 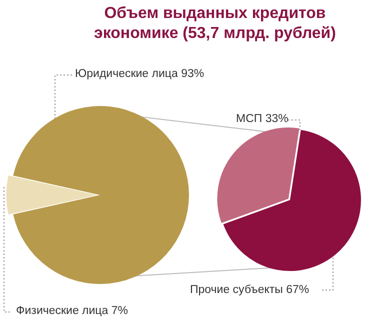 I want to click on slice-label: Юридические лица 93%, so click(x=139, y=74).